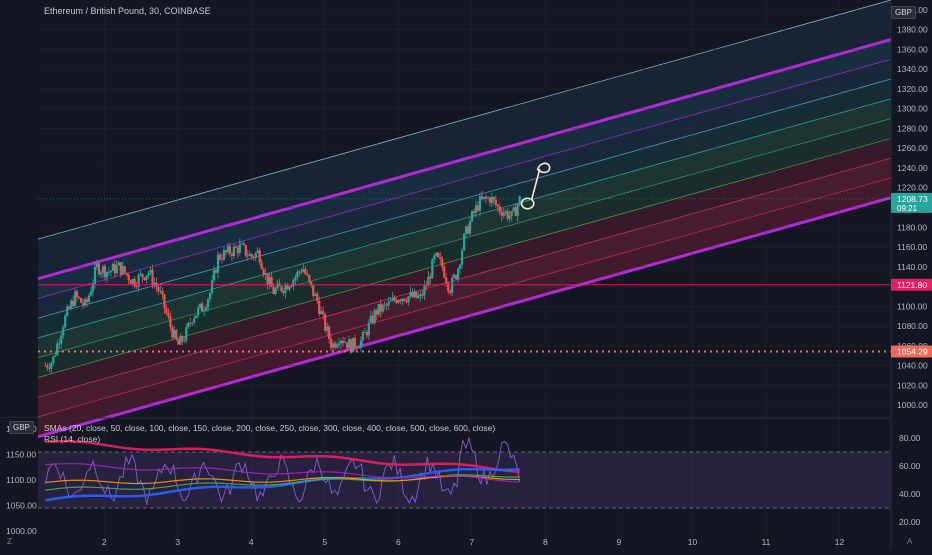 This screenshot has width=932, height=555. I want to click on indicator-currency-badge: GBP, so click(21, 427).